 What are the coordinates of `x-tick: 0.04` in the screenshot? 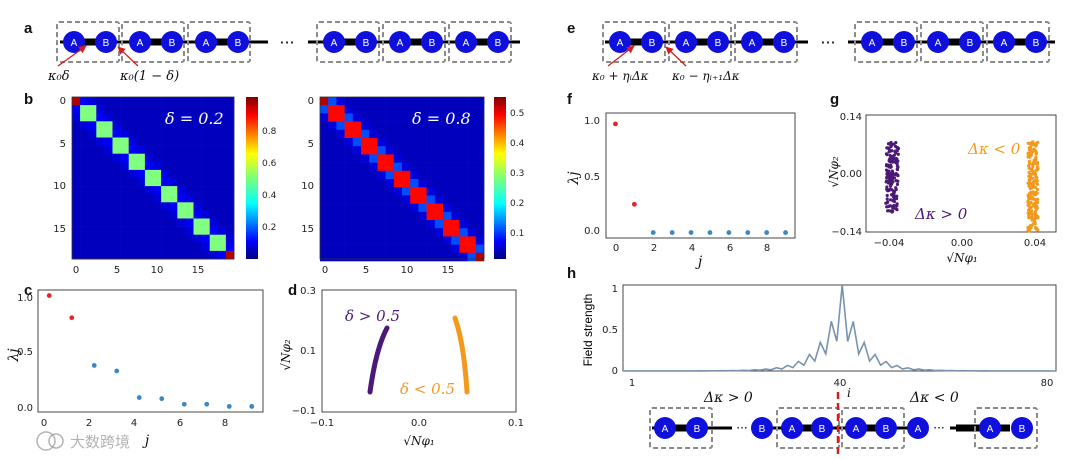 It's located at (1035, 243).